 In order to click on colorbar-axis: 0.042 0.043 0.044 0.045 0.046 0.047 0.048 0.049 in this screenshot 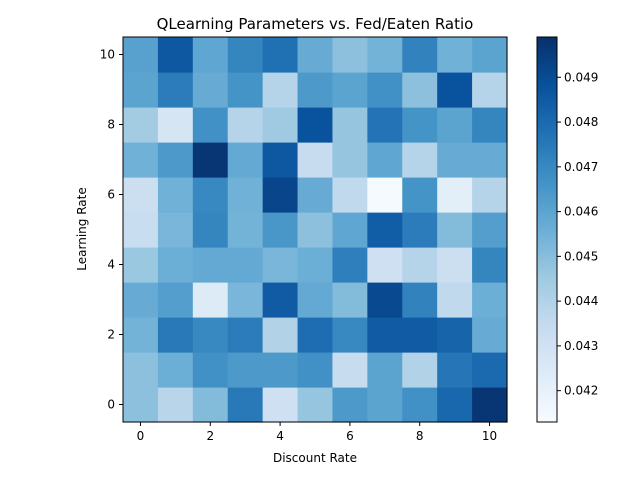, I will do `click(577, 234)`.